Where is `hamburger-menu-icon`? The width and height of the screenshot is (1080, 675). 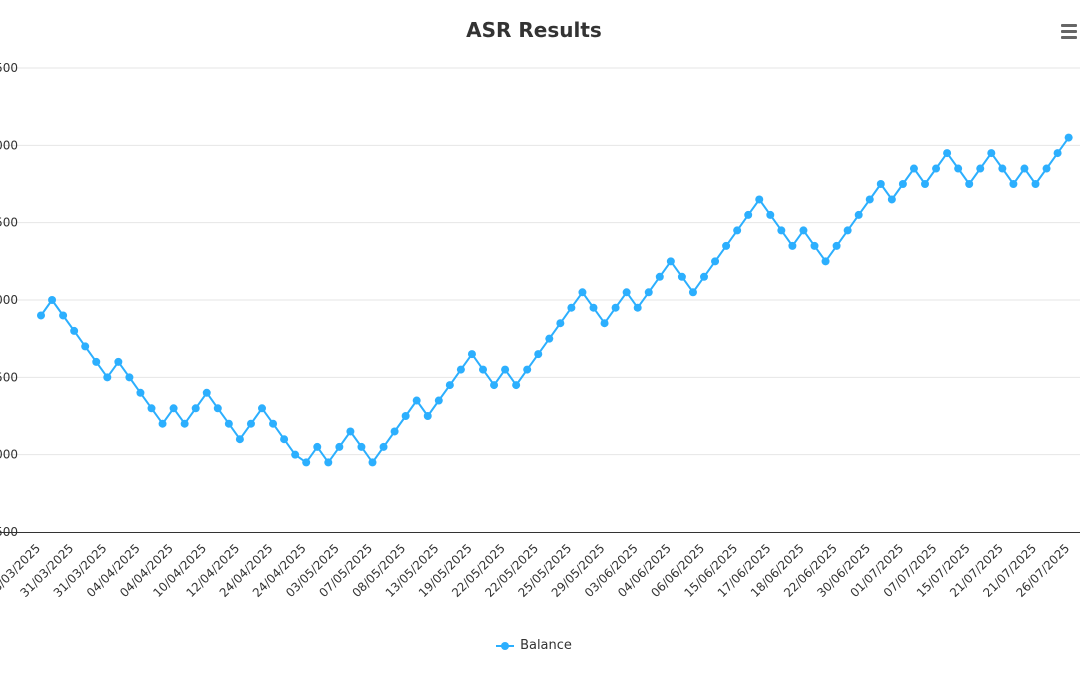 hamburger-menu-icon is located at coordinates (1069, 32).